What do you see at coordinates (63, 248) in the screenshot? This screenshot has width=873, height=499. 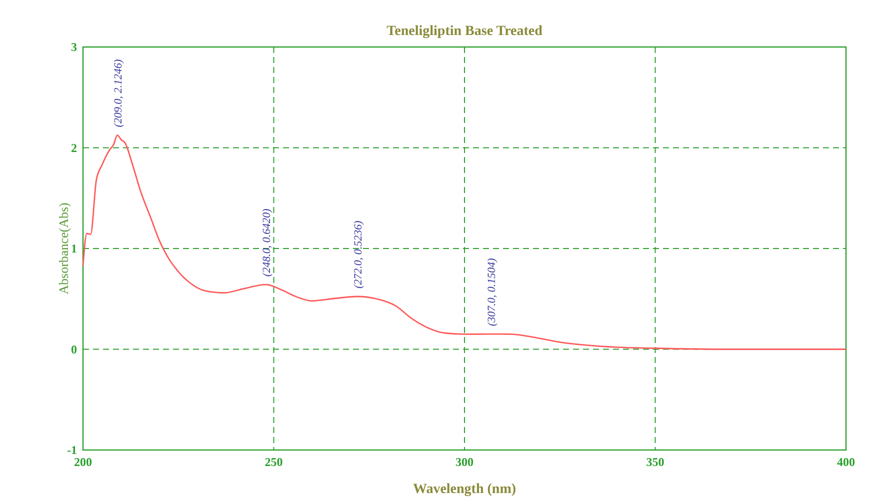 I see `y-axis-title: Absorbance(Abs)` at bounding box center [63, 248].